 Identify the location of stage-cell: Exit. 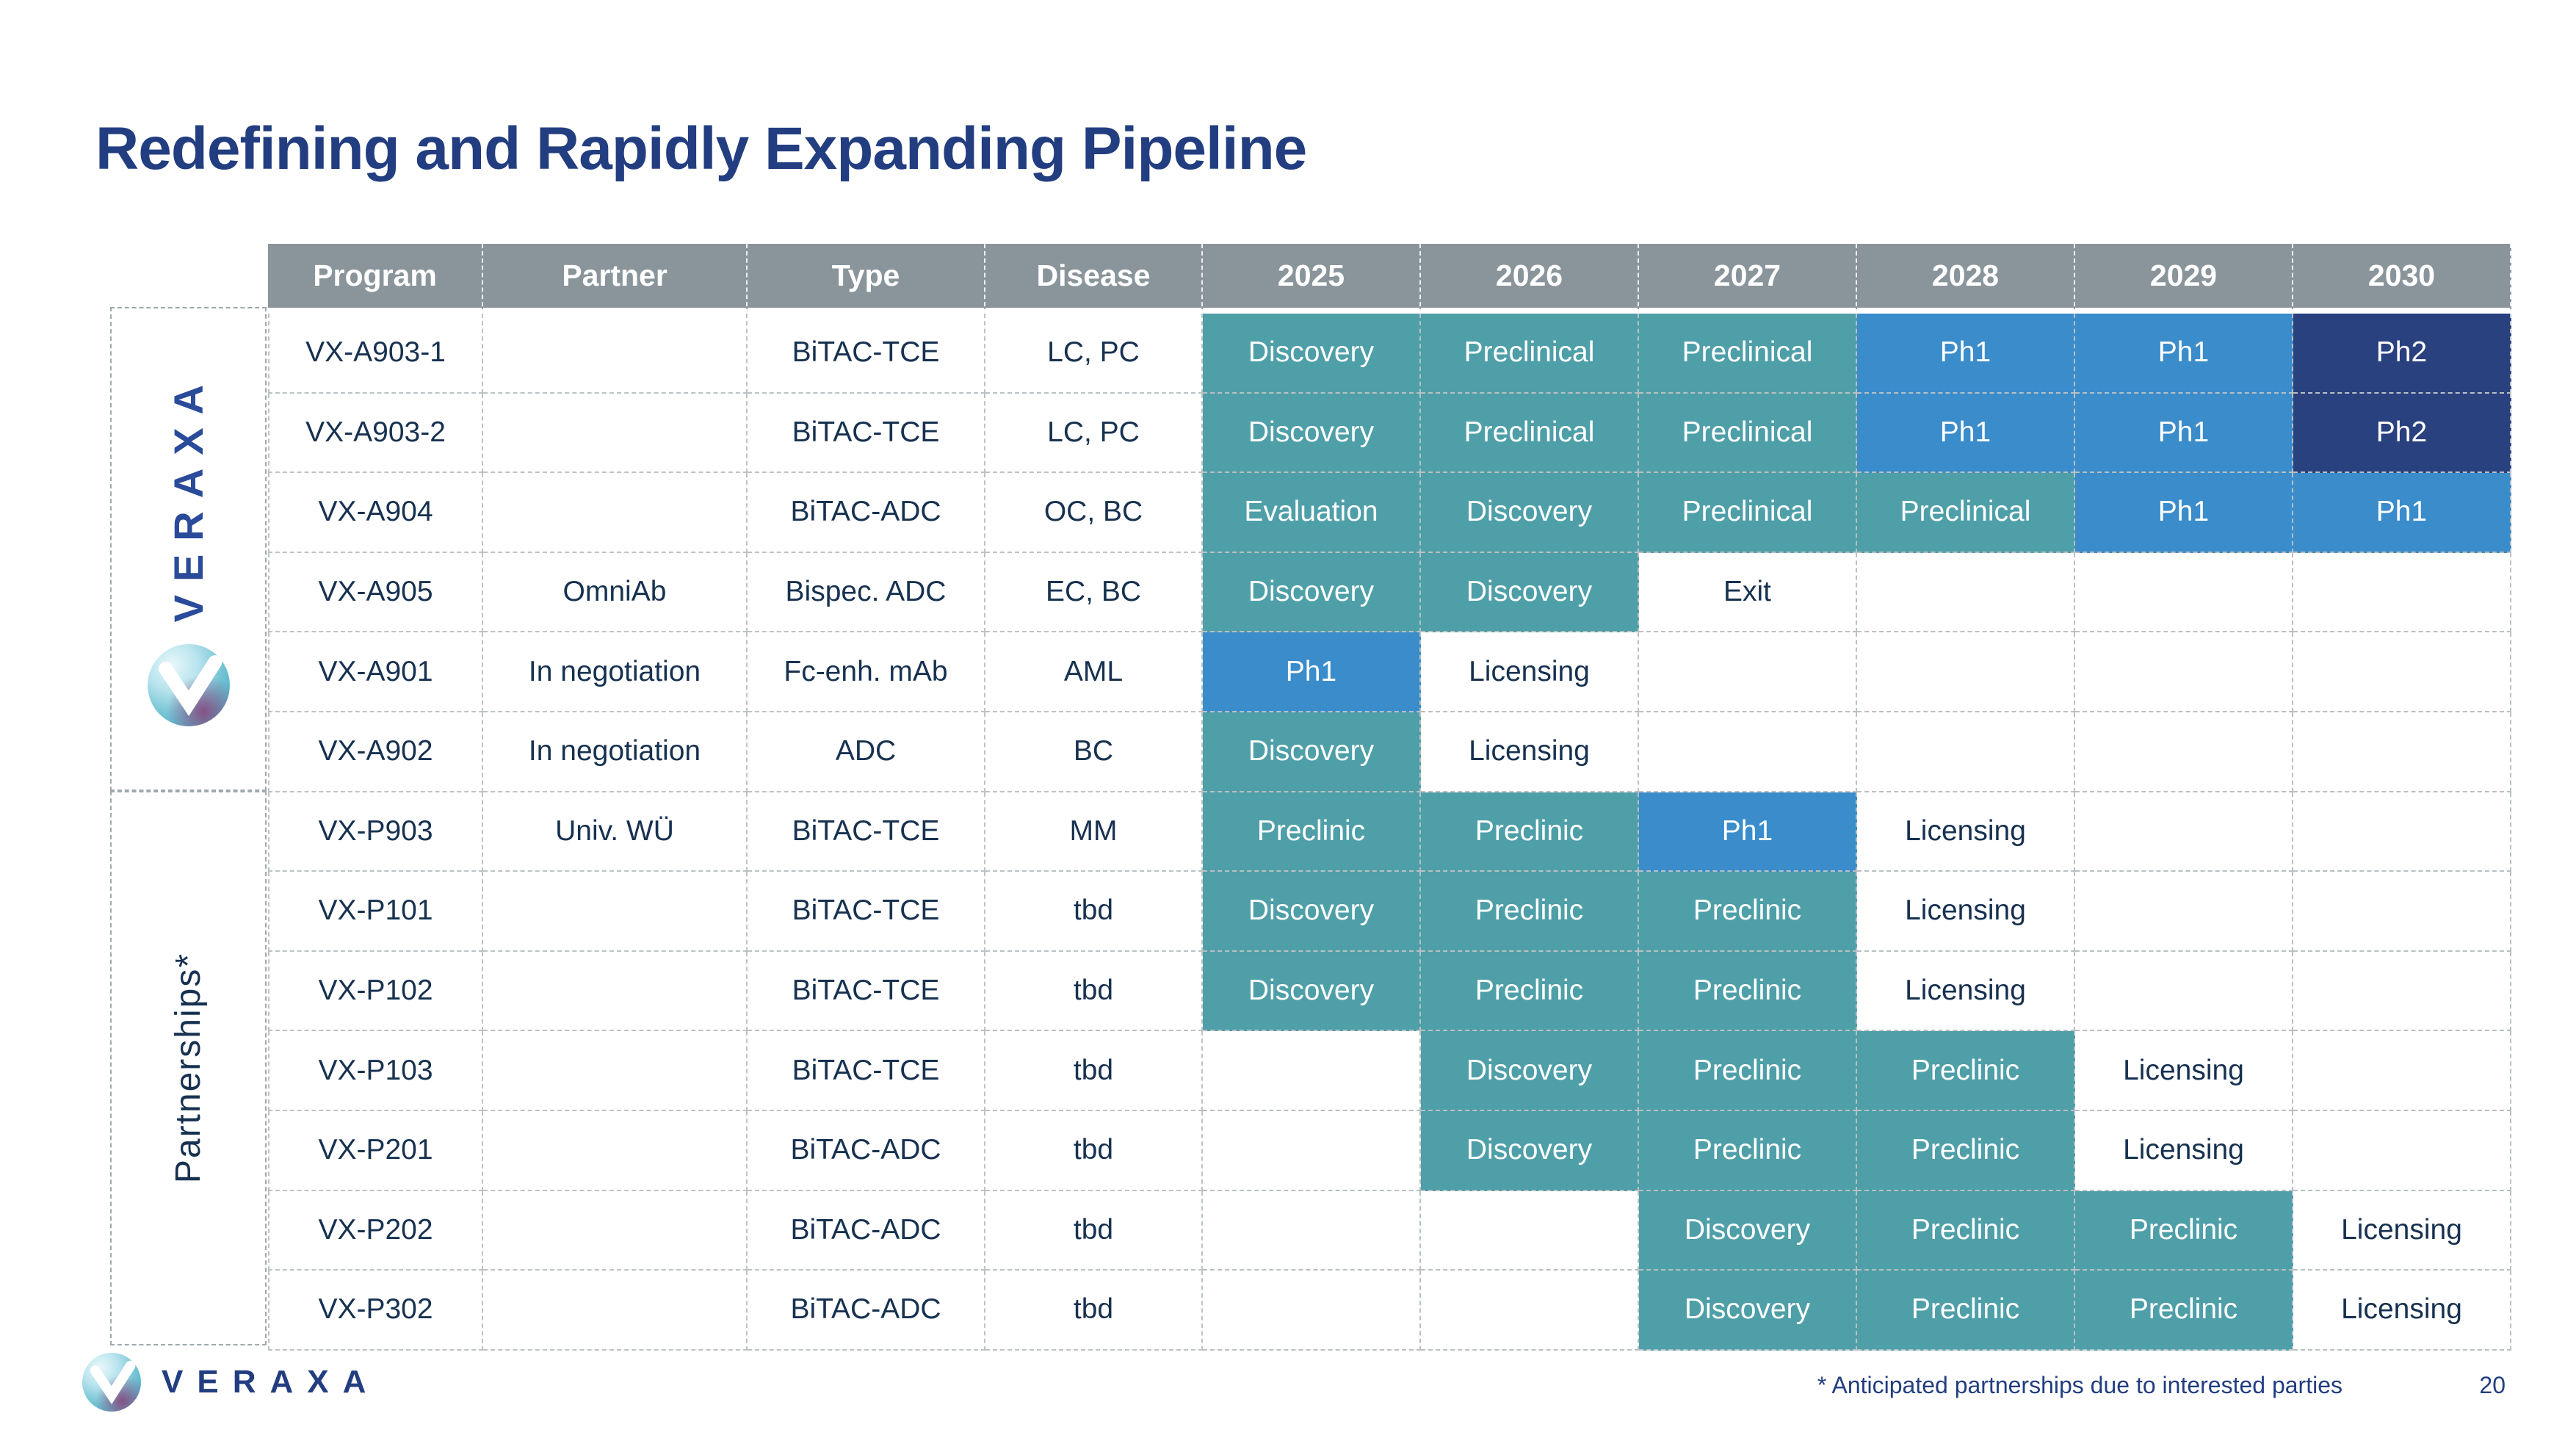
(1748, 592).